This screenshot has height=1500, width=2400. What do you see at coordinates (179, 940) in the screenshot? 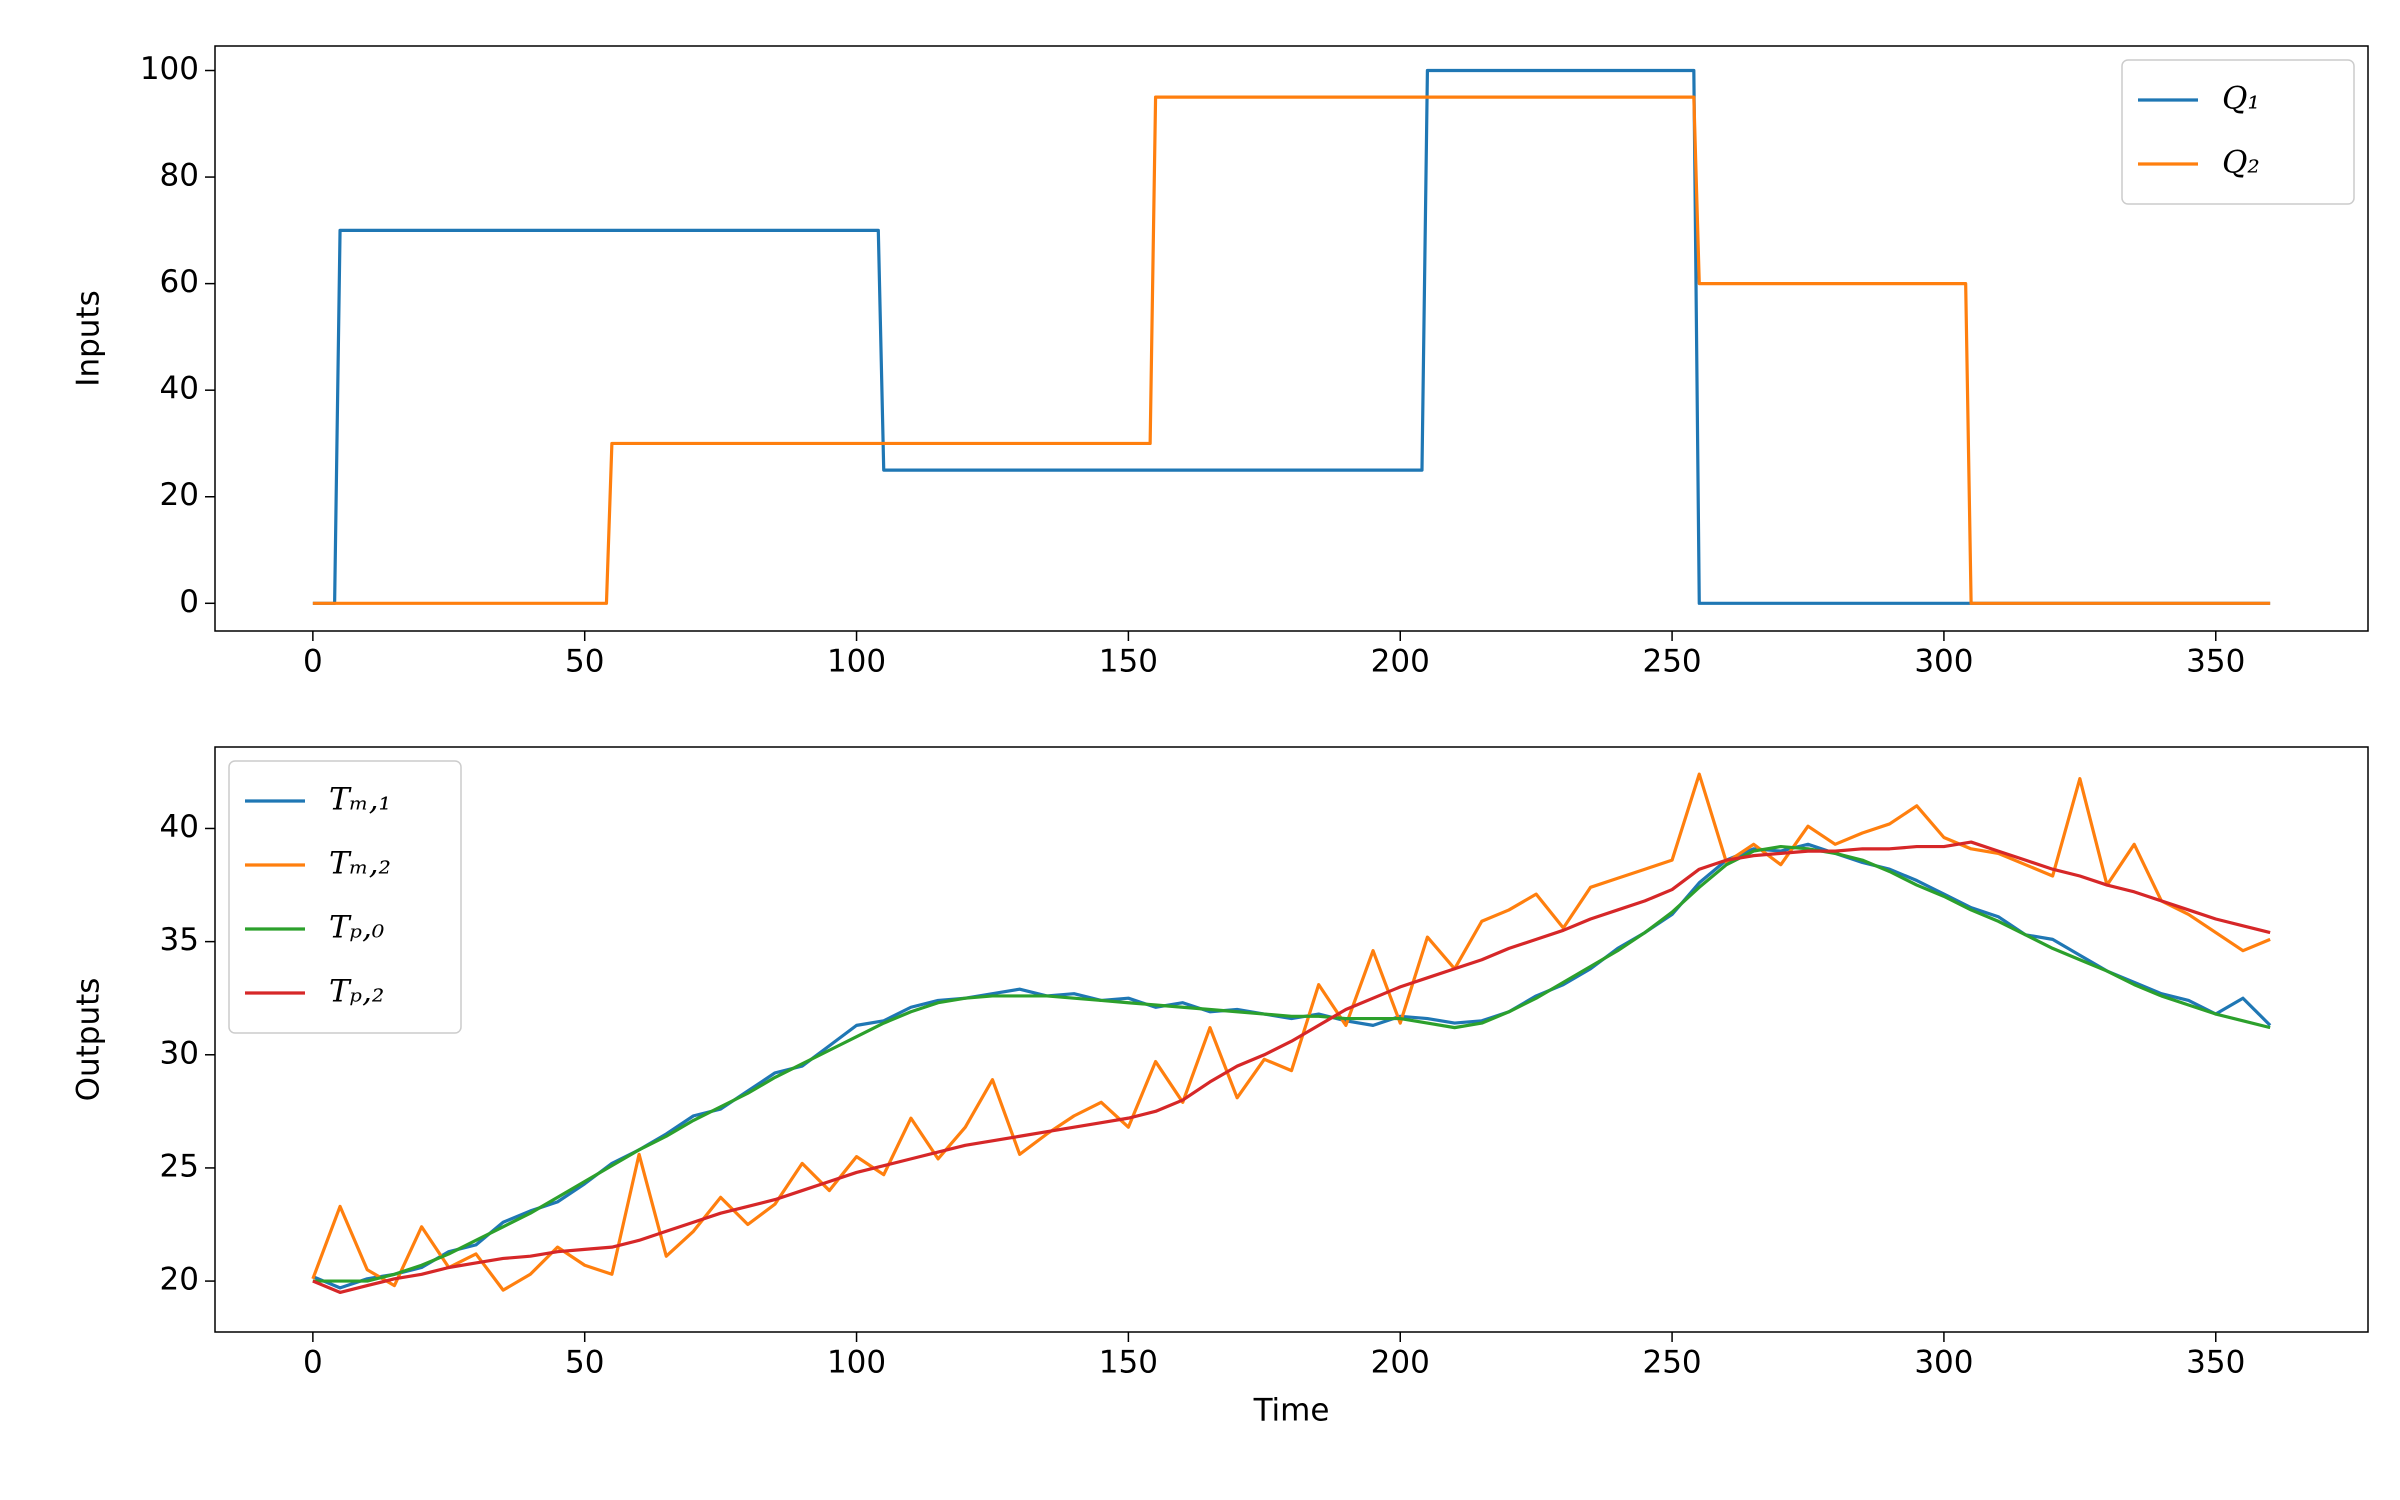
I see `y-tick-label: 35` at bounding box center [179, 940].